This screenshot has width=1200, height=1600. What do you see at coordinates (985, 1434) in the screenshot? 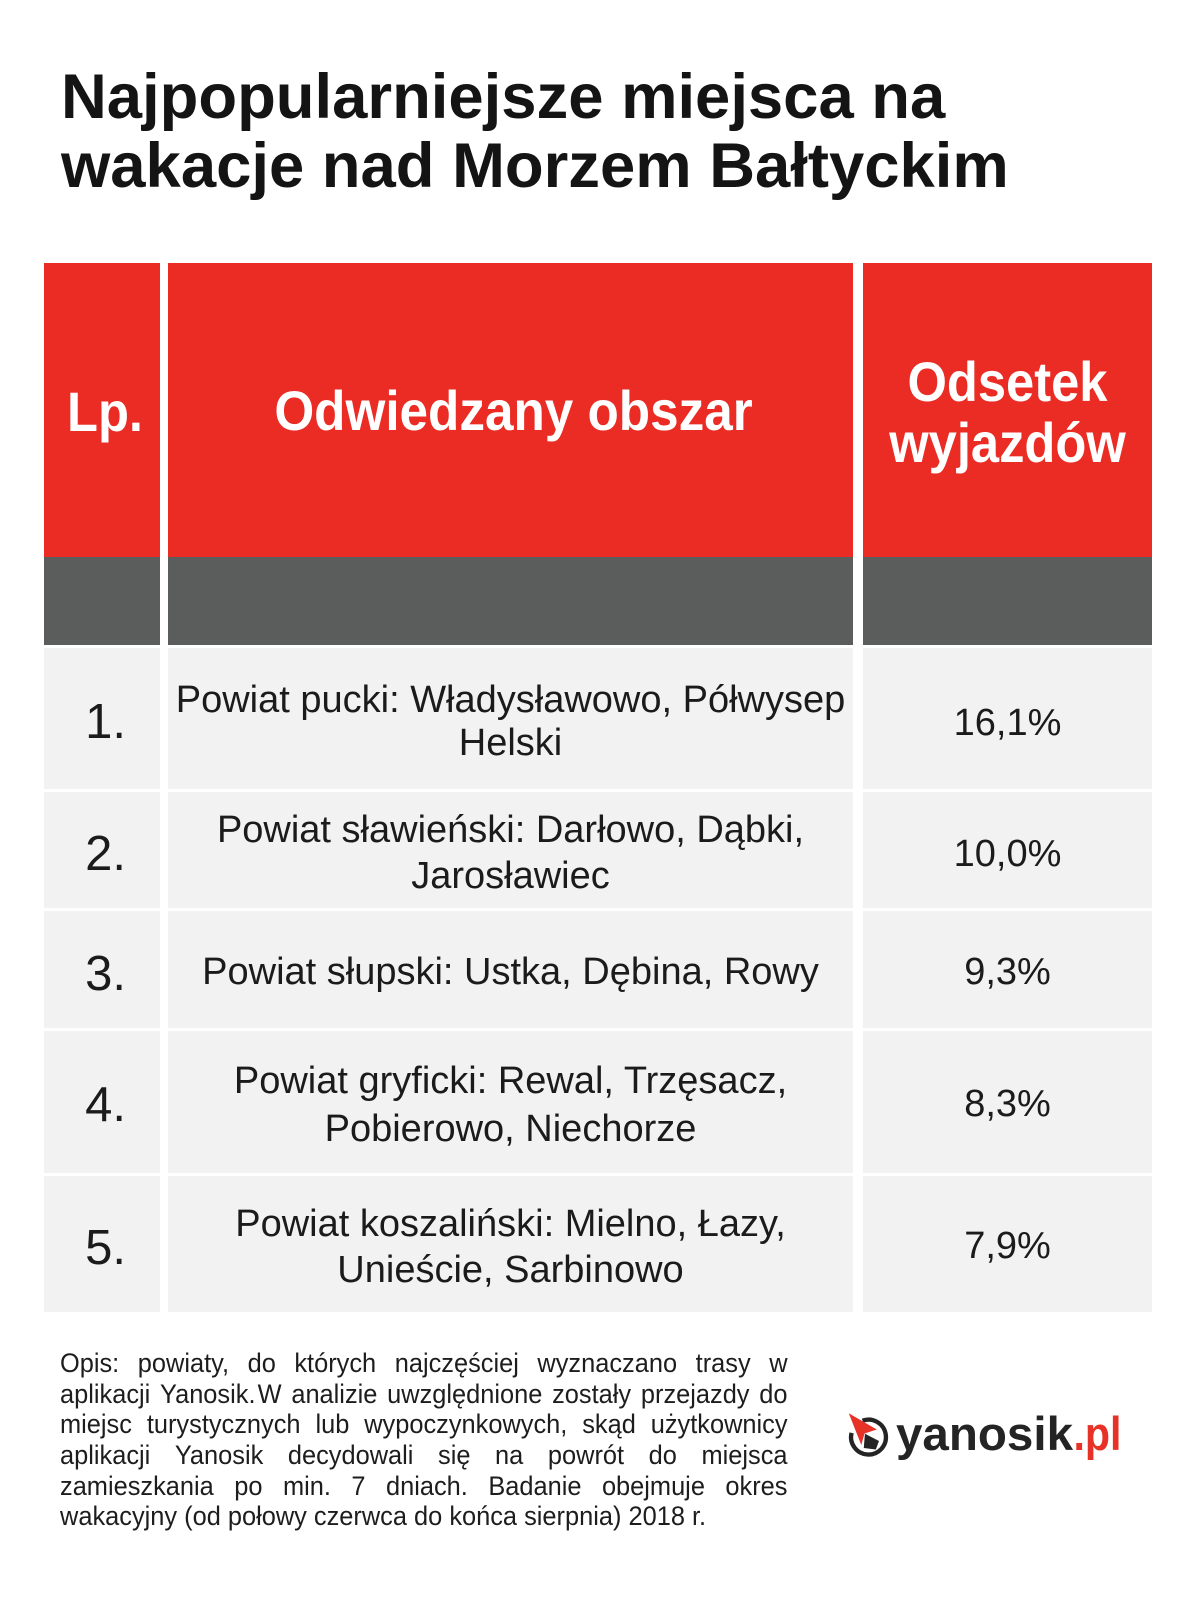
I see `svg-text: yanosik` at bounding box center [985, 1434].